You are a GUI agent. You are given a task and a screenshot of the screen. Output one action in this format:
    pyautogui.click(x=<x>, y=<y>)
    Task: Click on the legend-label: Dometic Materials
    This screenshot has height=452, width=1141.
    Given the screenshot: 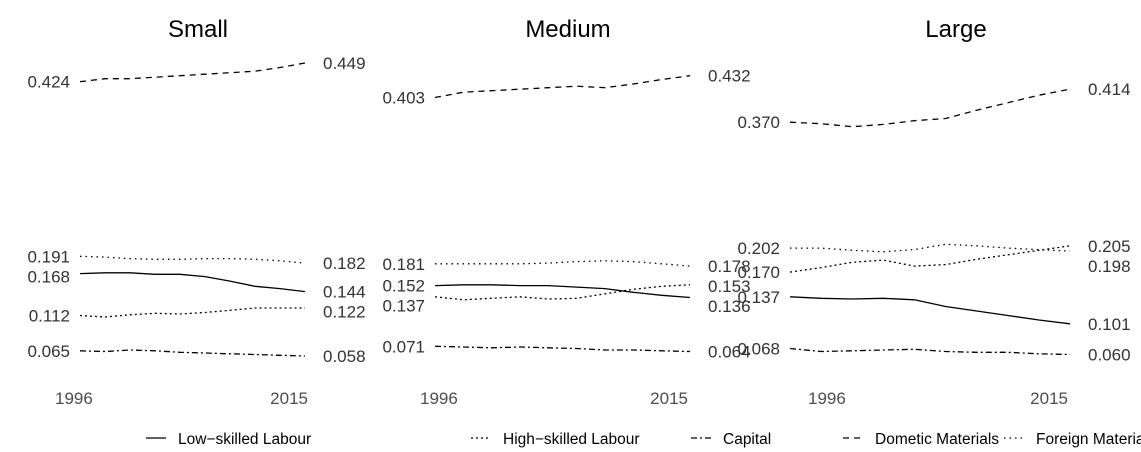 What is the action you would take?
    pyautogui.click(x=937, y=439)
    